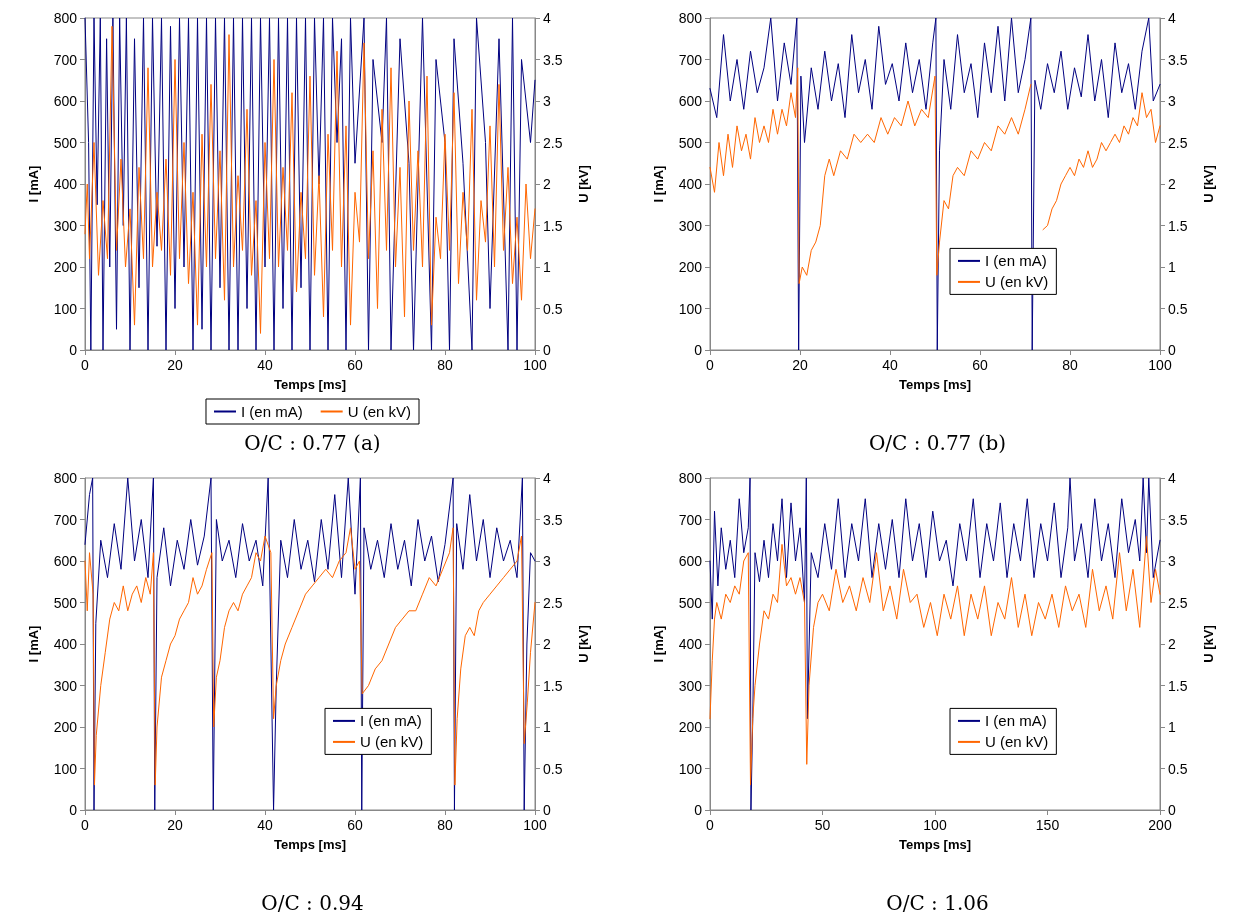 The image size is (1250, 920). I want to click on x-tick-label: 80, so click(1070, 365).